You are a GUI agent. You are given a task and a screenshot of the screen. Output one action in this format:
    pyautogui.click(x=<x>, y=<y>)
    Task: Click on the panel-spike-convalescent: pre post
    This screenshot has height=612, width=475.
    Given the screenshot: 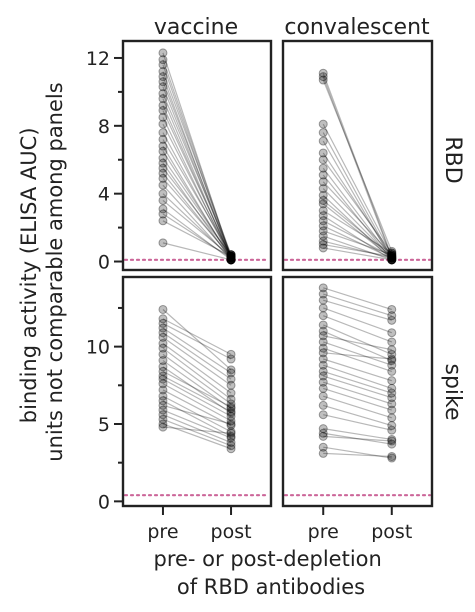 What is the action you would take?
    pyautogui.click(x=357, y=409)
    